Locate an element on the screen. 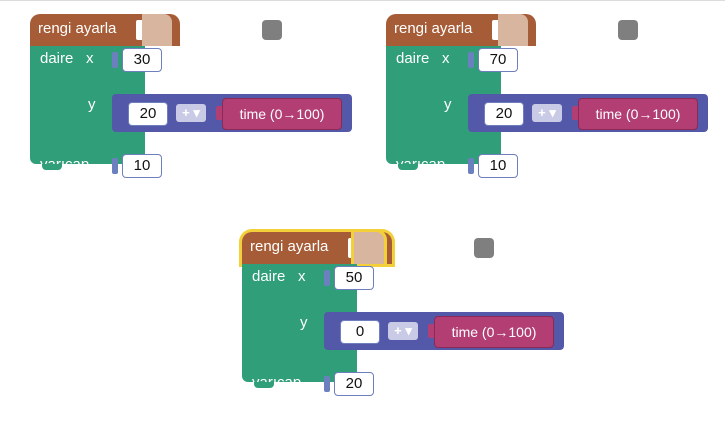 The width and height of the screenshot is (725, 422). radius-value-field: 20 is located at coordinates (354, 384).